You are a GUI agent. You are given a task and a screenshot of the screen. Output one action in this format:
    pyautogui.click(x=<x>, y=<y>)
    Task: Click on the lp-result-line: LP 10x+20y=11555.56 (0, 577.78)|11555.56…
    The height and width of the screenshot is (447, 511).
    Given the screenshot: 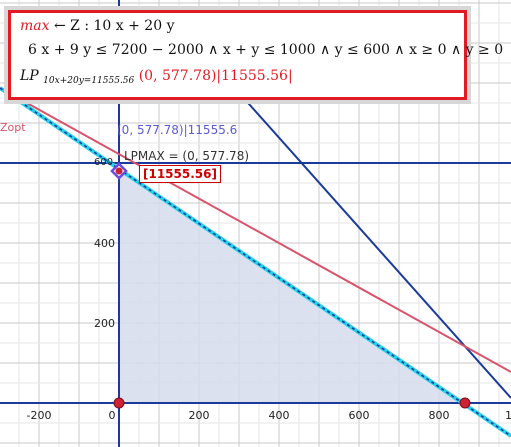 What is the action you would take?
    pyautogui.click(x=156, y=77)
    